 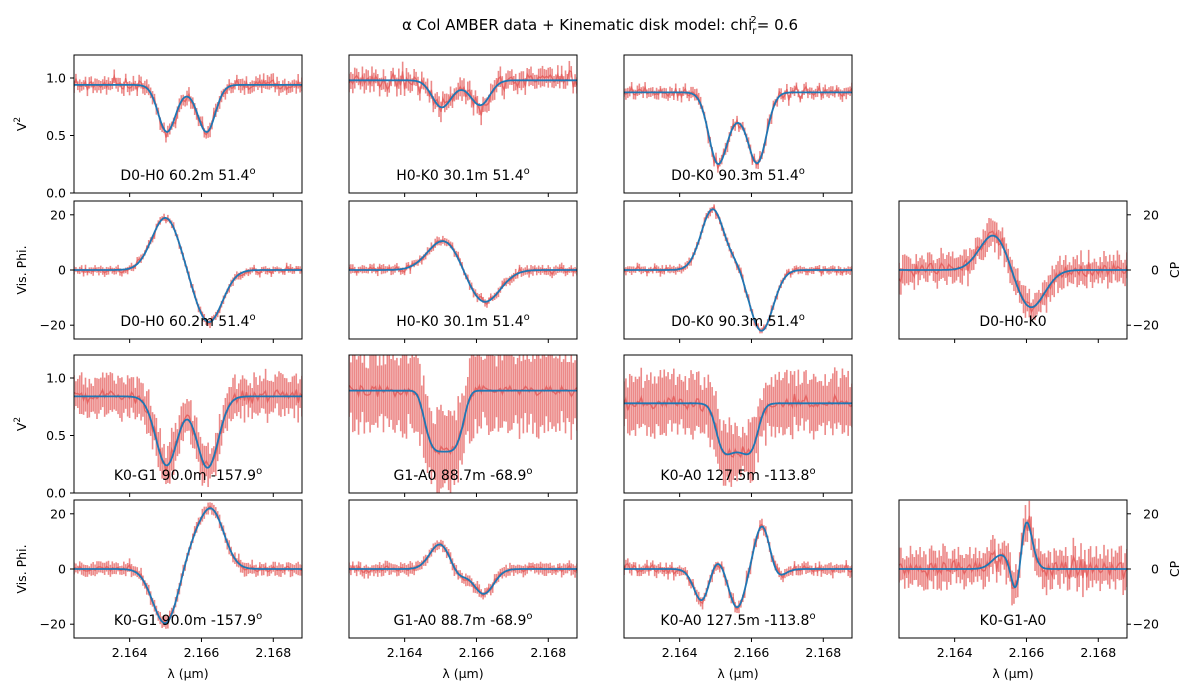 I want to click on y-tick-label: 0.0, so click(x=56, y=493).